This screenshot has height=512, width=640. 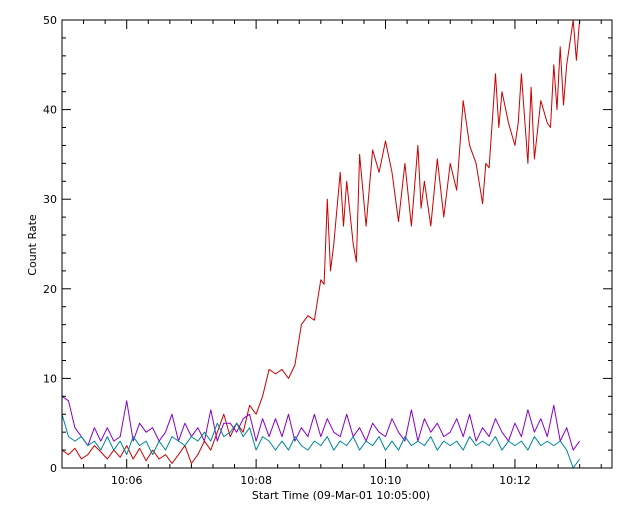 I want to click on x-tick-label: 10:06, so click(x=127, y=480).